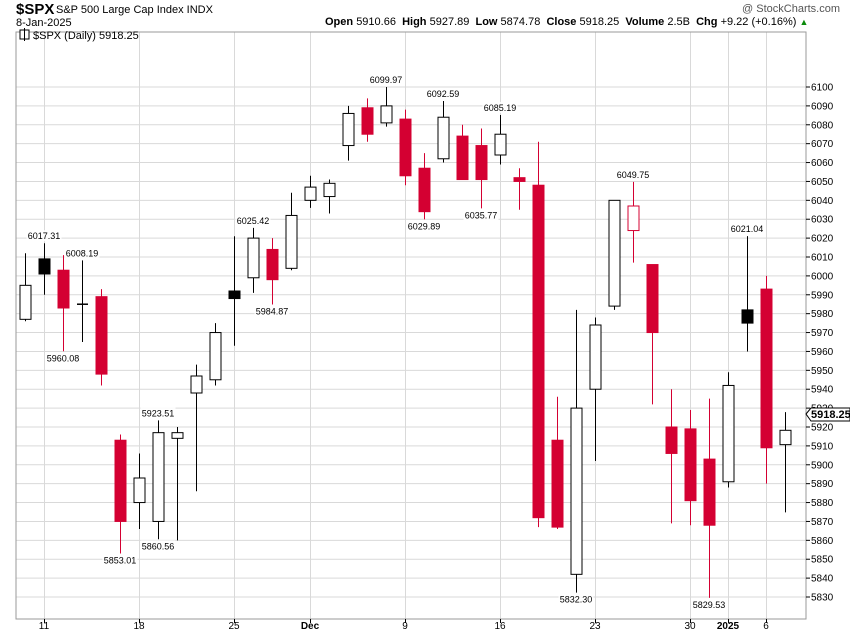 Image resolution: width=850 pixels, height=633 pixels. What do you see at coordinates (822, 201) in the screenshot?
I see `y-tick-label: 6040` at bounding box center [822, 201].